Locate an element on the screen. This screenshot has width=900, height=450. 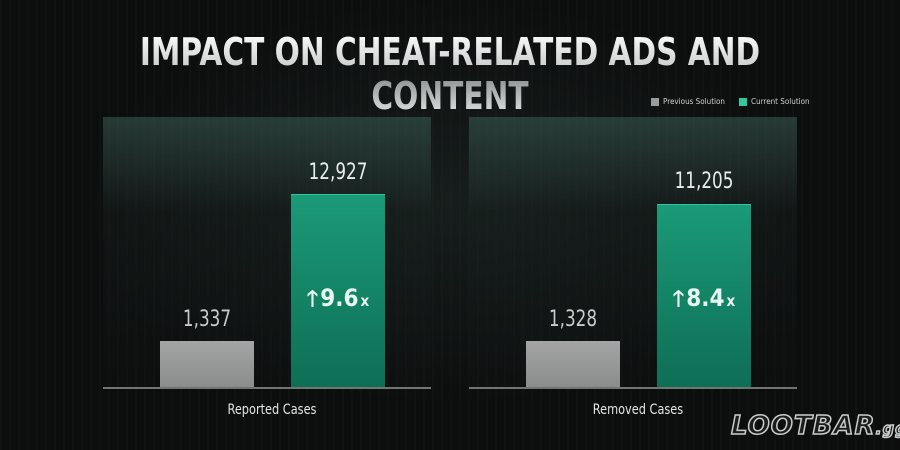
multiplier-value: 8.4 is located at coordinates (705, 298).